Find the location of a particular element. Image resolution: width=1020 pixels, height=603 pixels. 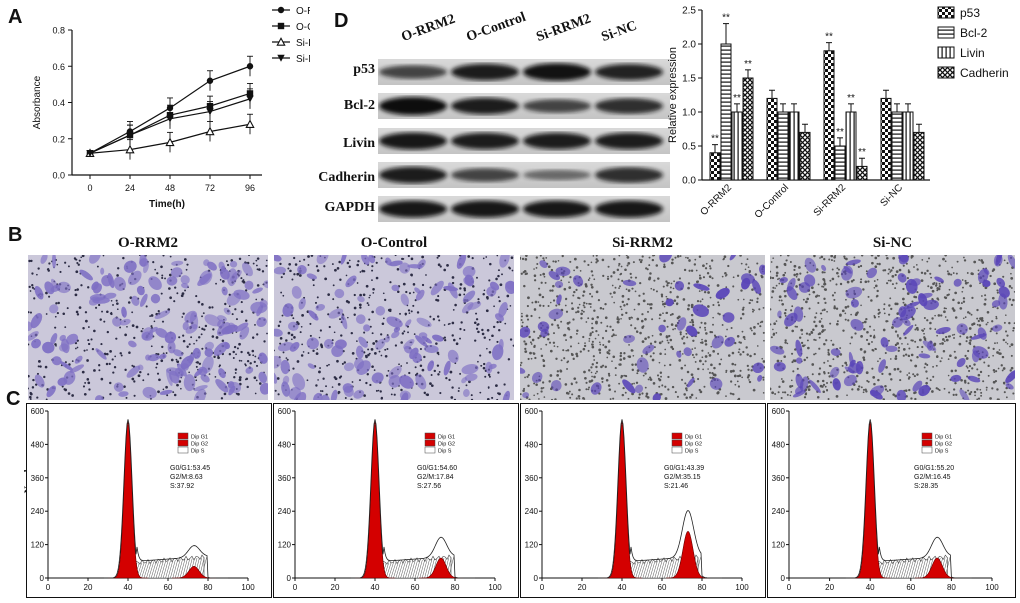

flow-legend-swatch is located at coordinates (927, 450).